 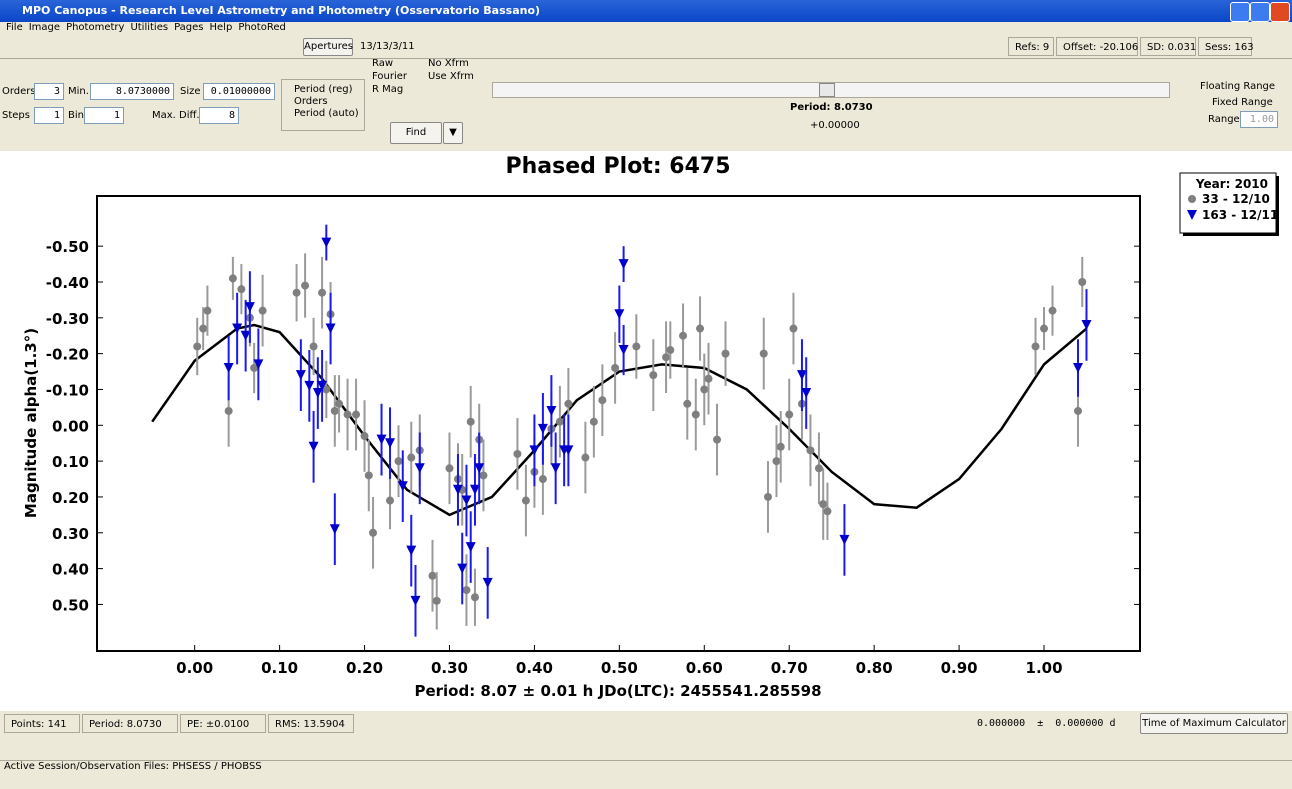 What do you see at coordinates (70, 570) in the screenshot?
I see `y-tick-label: 0.40` at bounding box center [70, 570].